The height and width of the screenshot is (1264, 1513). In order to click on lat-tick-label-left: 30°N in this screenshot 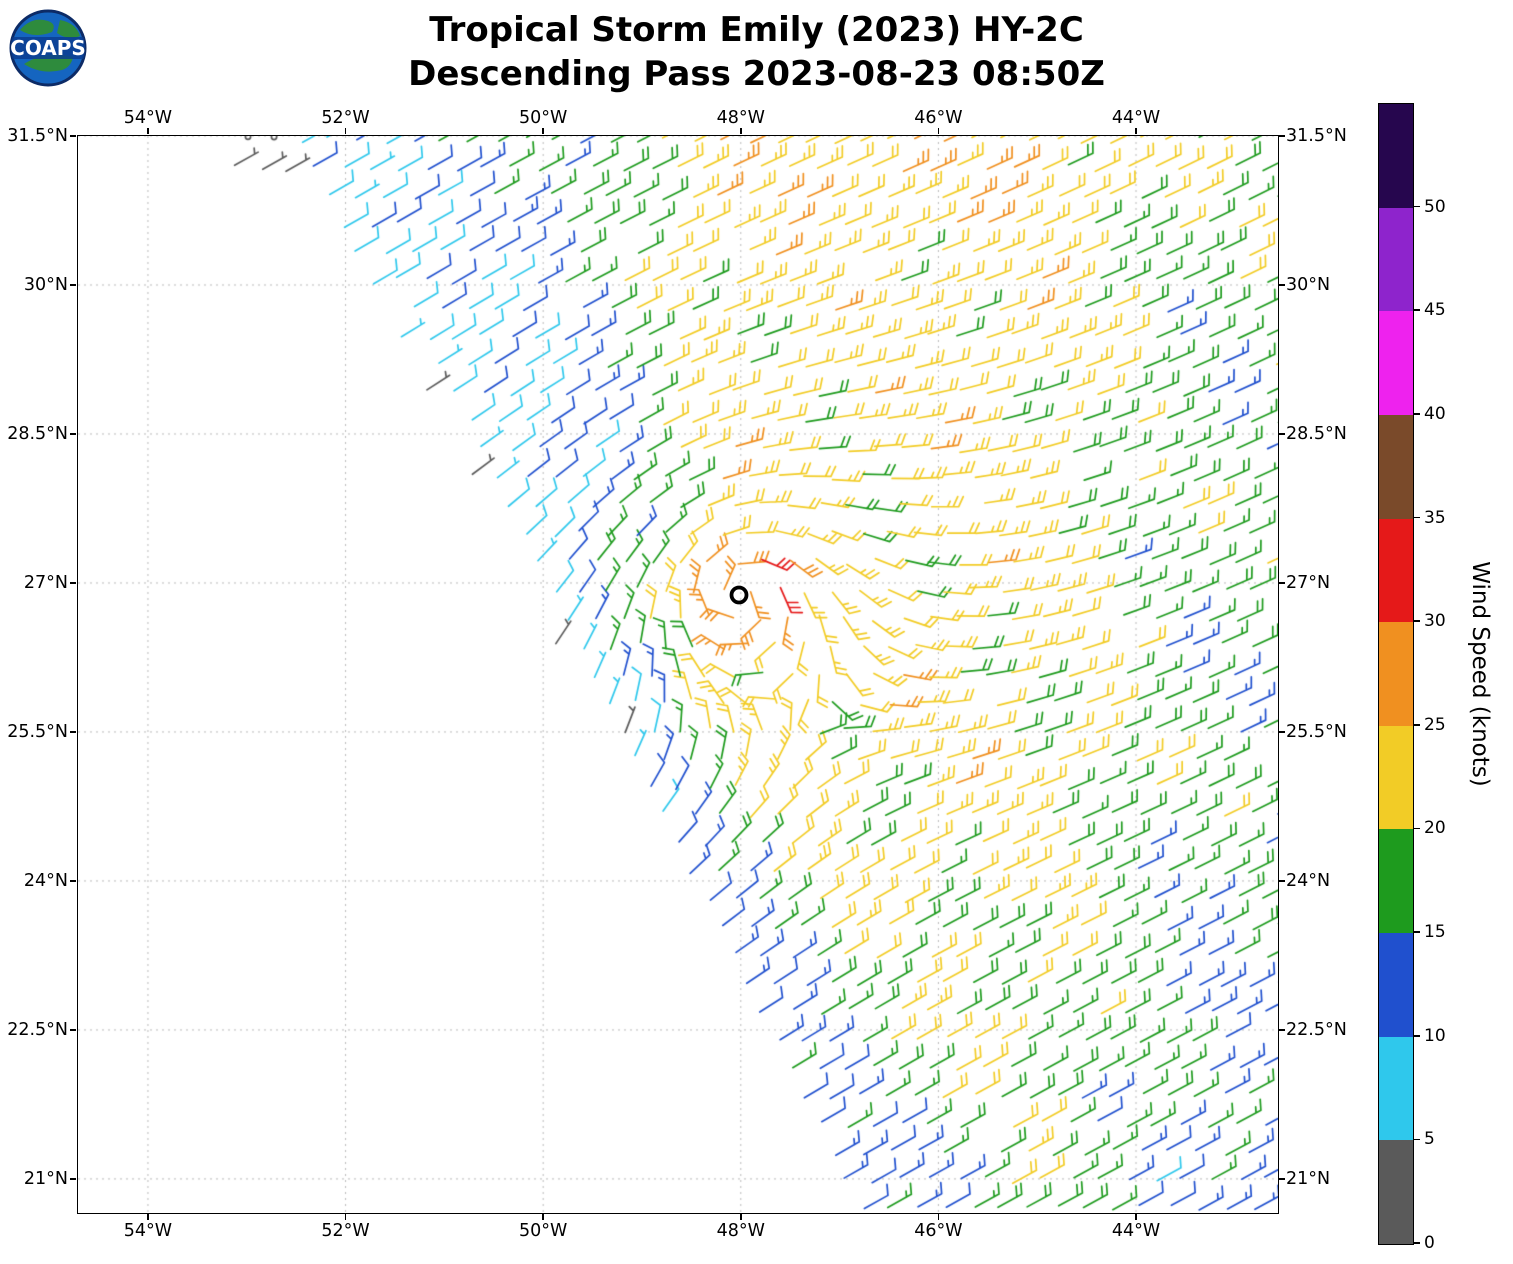, I will do `click(45, 284)`.